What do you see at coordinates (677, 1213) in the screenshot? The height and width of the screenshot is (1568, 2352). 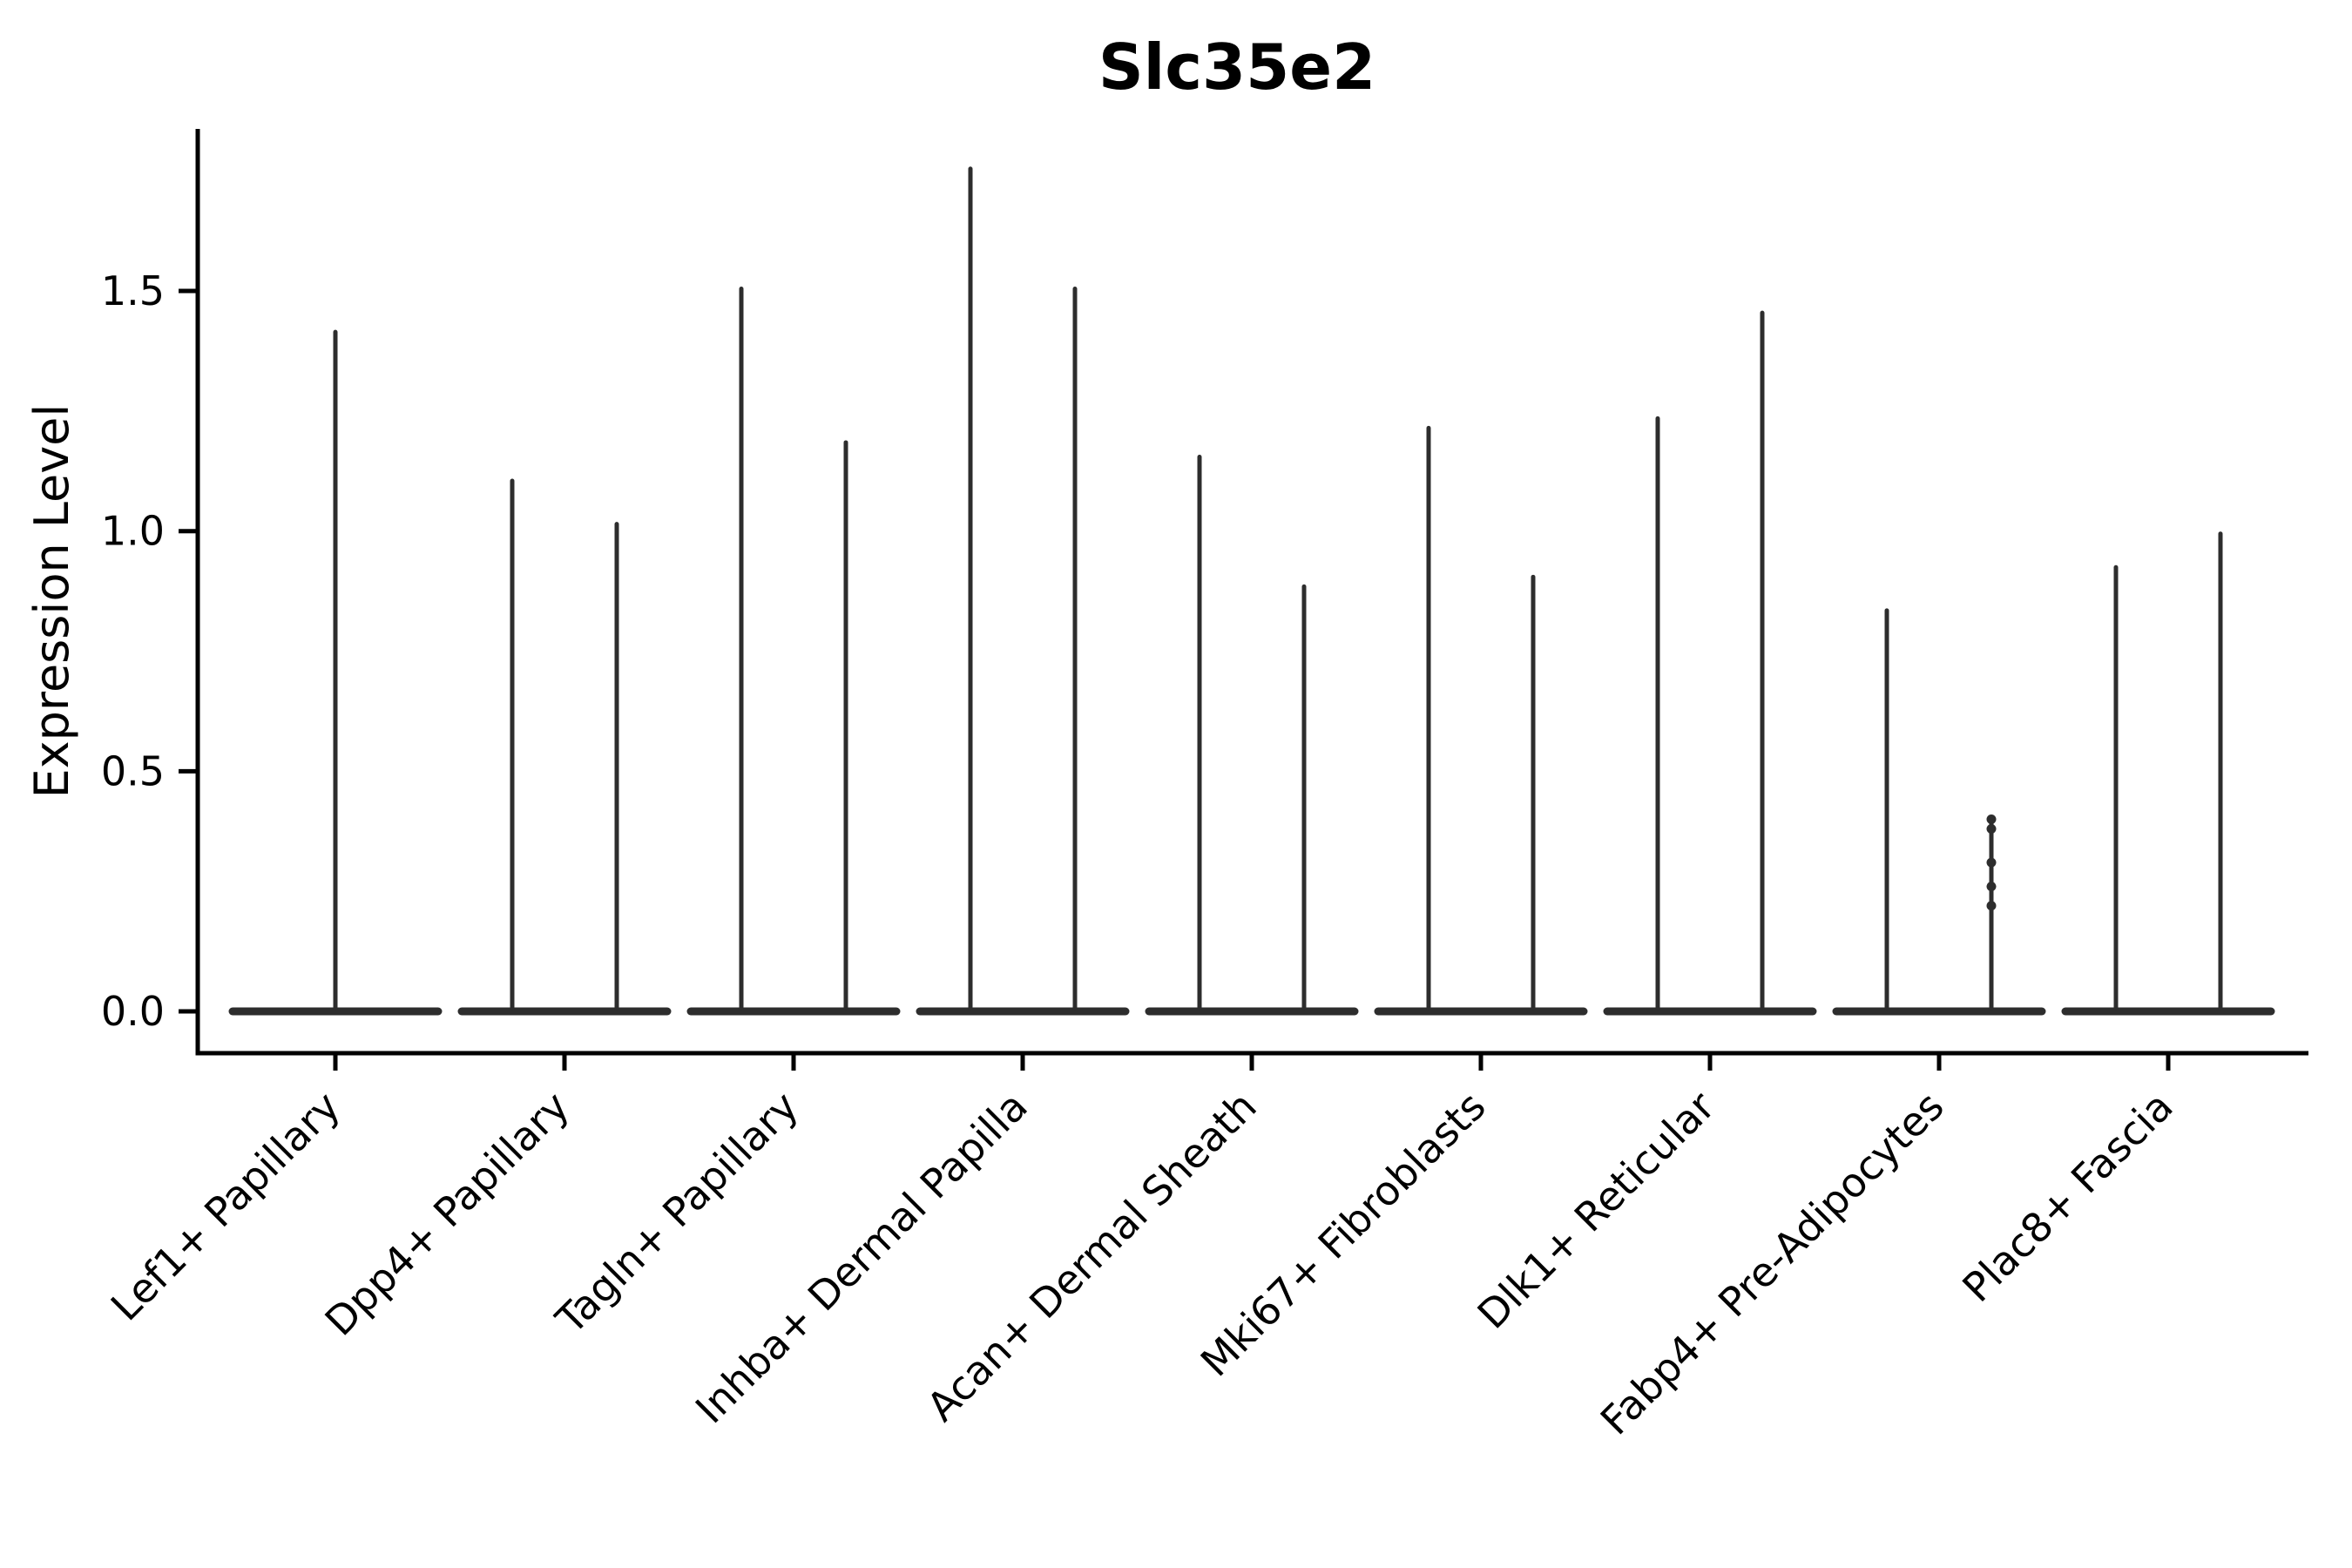 I see `x-tick-label: Tagln+ Papillary` at bounding box center [677, 1213].